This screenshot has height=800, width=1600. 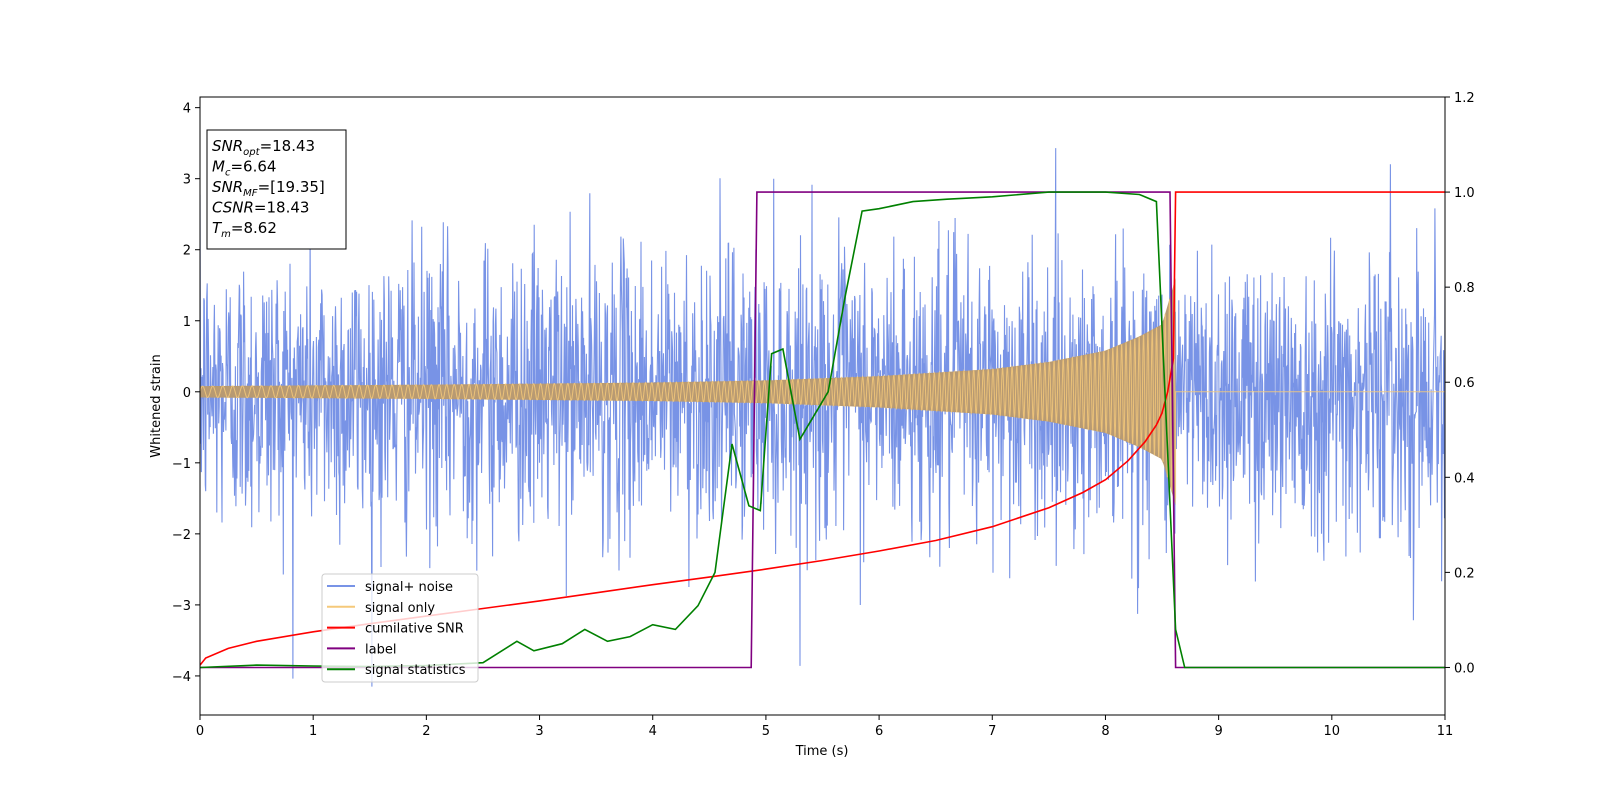 I want to click on info-box-frame, so click(x=276, y=189).